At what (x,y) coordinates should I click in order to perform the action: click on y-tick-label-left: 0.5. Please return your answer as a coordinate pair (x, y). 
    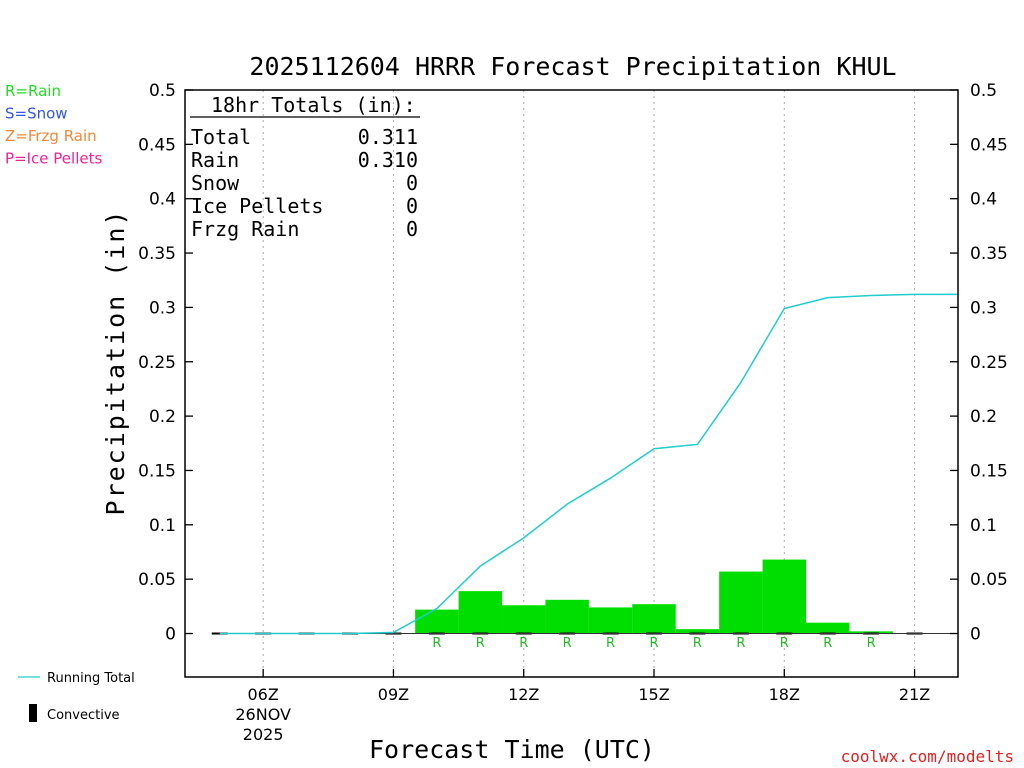
    Looking at the image, I should click on (162, 91).